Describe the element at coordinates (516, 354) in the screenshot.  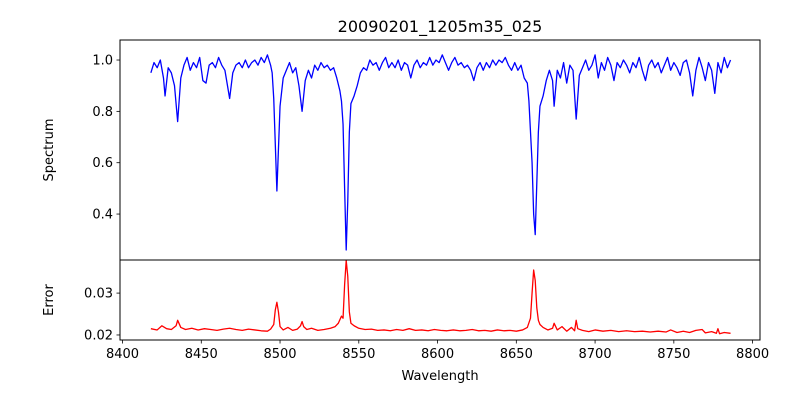
I see `x-tick-label: 8650` at that location.